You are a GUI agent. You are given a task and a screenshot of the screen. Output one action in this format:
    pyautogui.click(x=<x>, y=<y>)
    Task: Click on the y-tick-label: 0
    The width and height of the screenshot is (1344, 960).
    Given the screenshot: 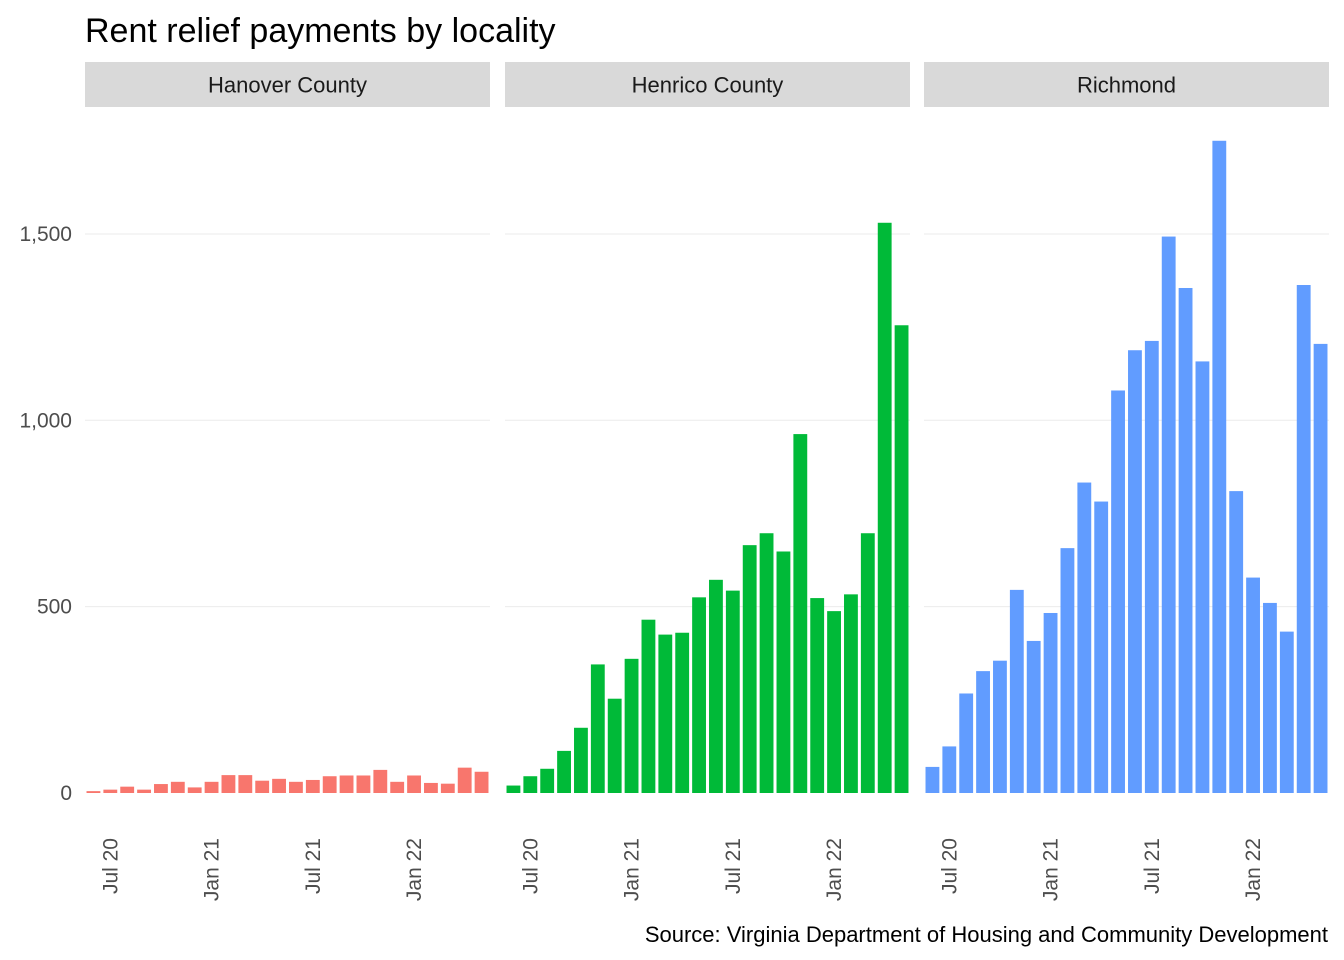 What is the action you would take?
    pyautogui.click(x=66, y=793)
    